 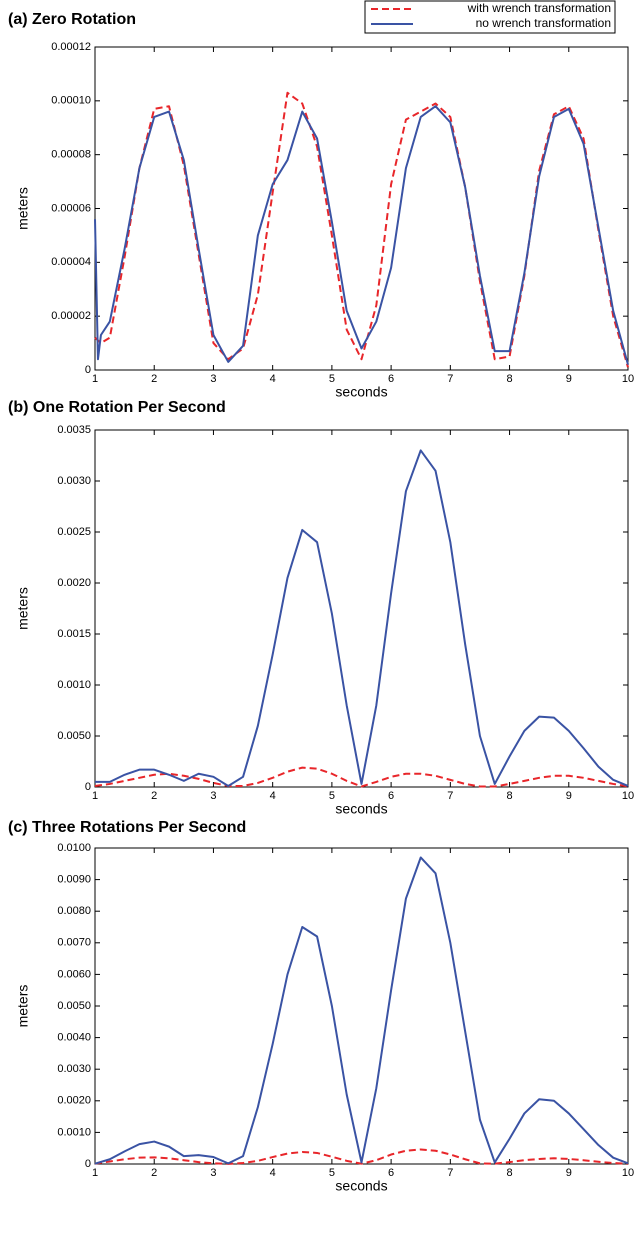 I want to click on y-tick-label: 0.0025, so click(x=74, y=532).